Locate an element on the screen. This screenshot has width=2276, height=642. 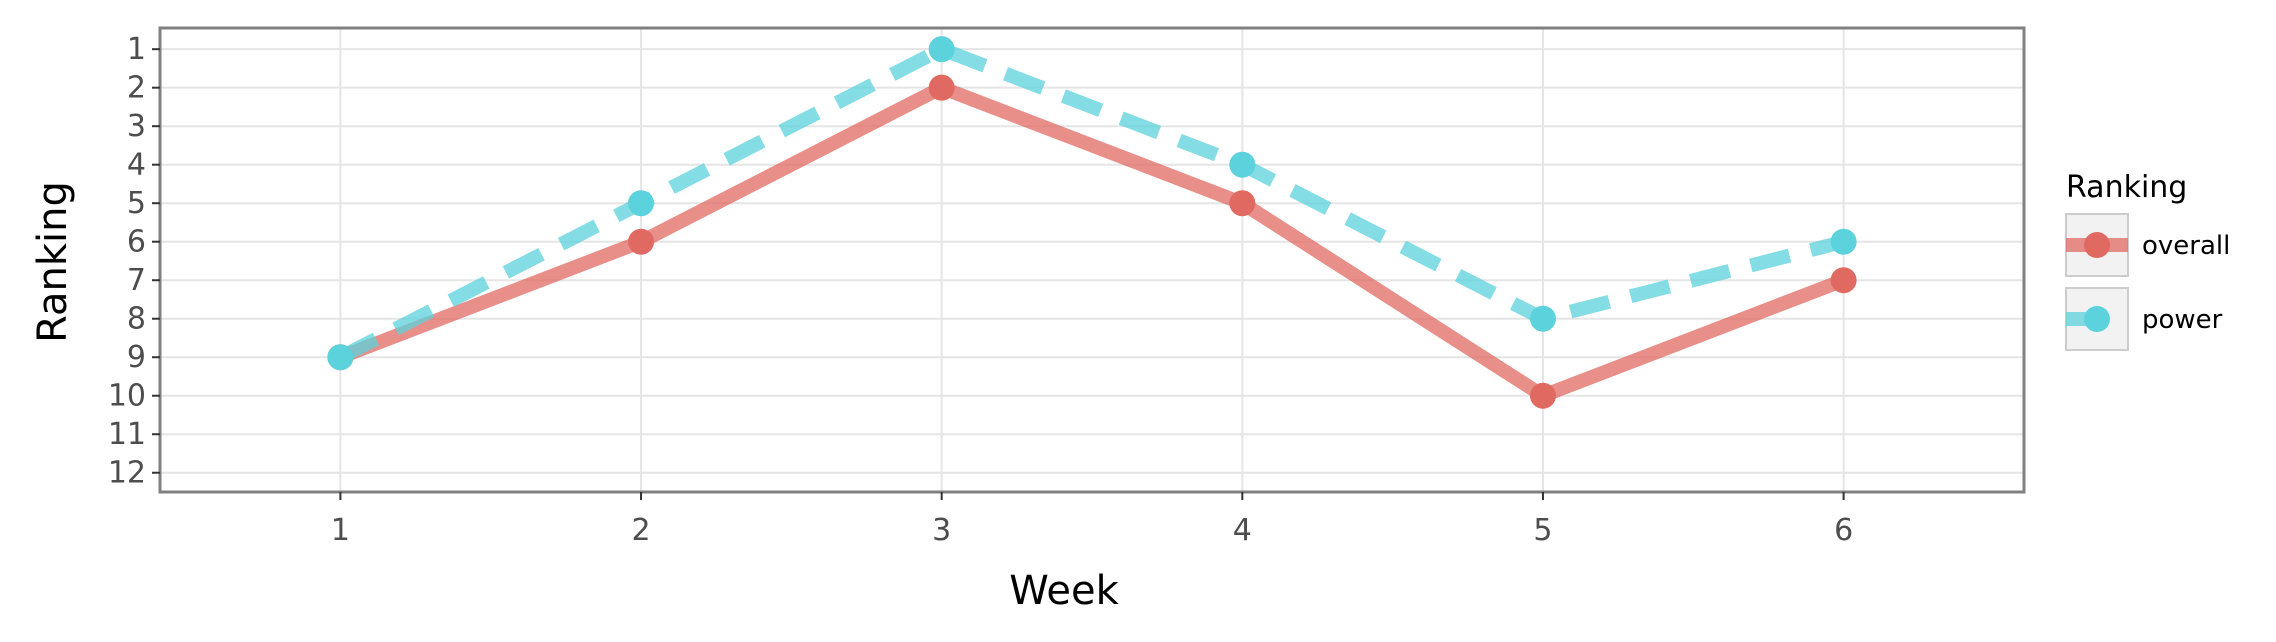
legend-title: Ranking is located at coordinates (2126, 187).